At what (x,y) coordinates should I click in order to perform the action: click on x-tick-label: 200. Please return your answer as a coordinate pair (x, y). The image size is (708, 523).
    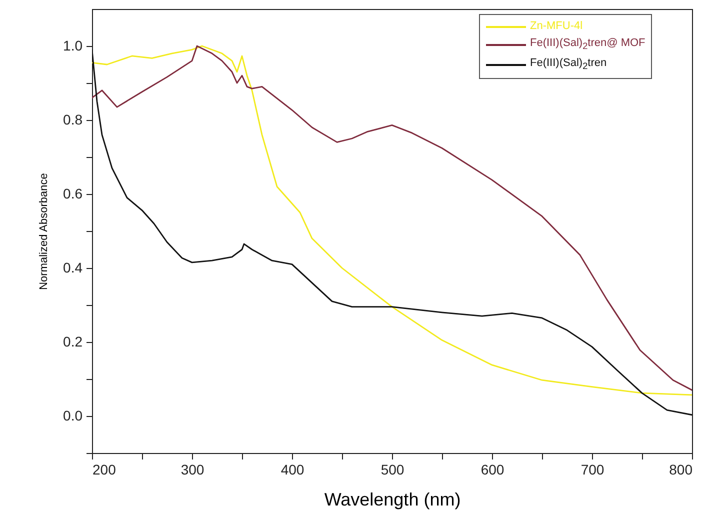
    Looking at the image, I should click on (104, 470).